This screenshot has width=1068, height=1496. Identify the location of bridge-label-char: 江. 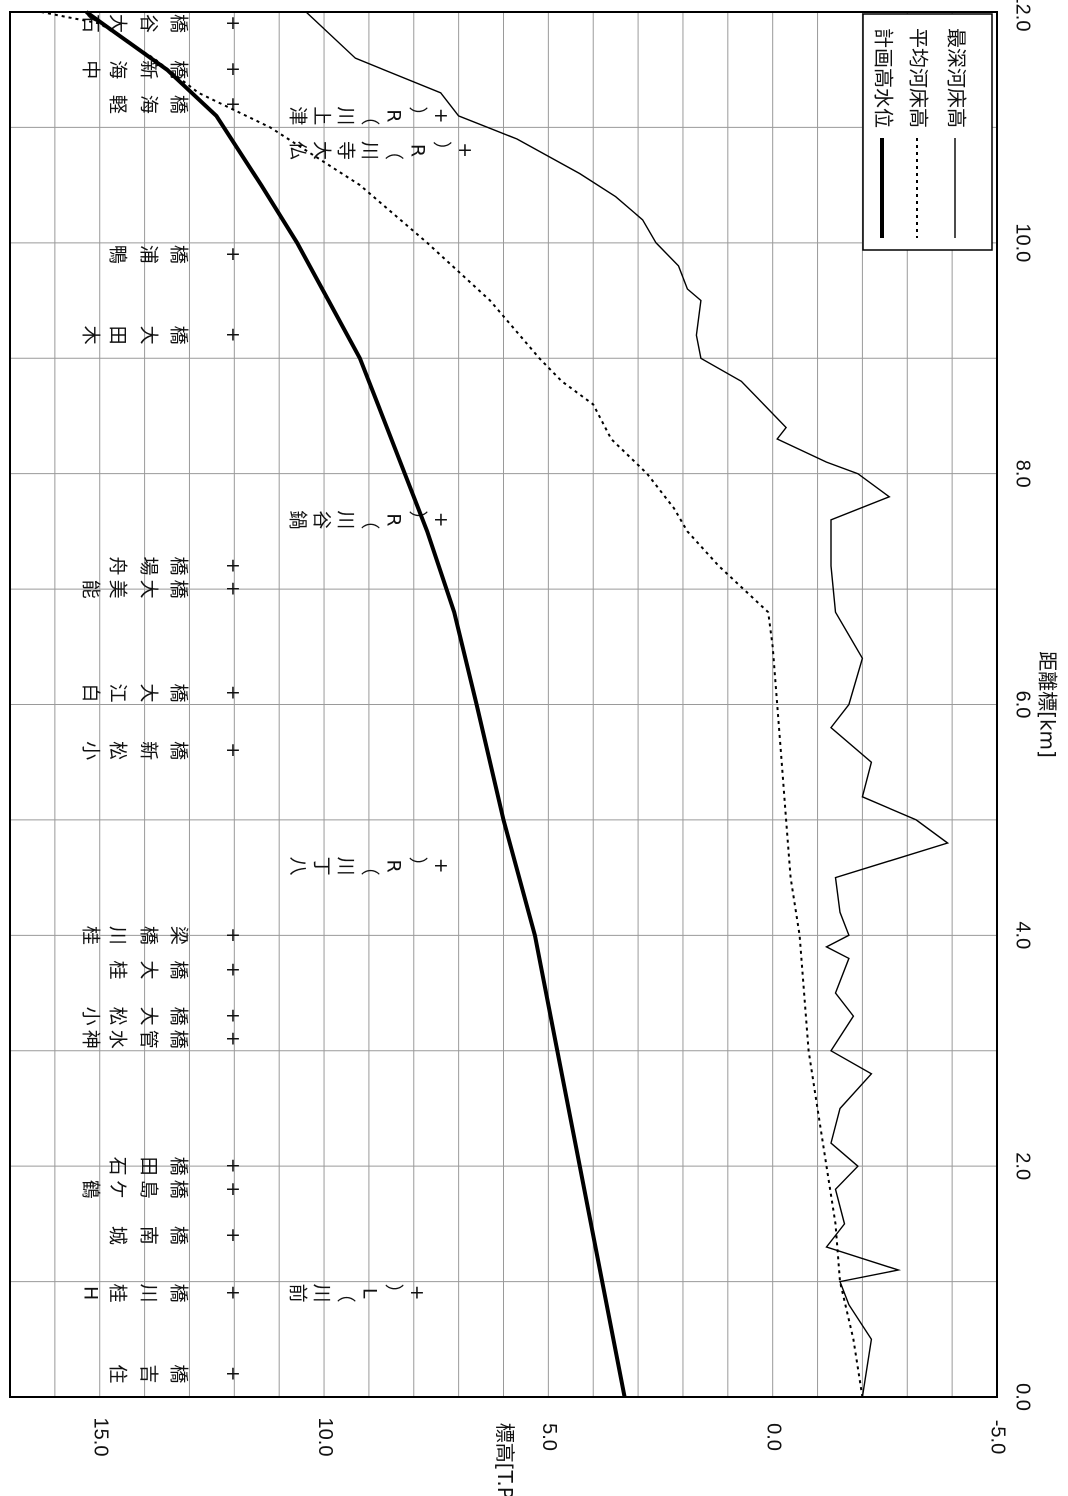
(118, 692).